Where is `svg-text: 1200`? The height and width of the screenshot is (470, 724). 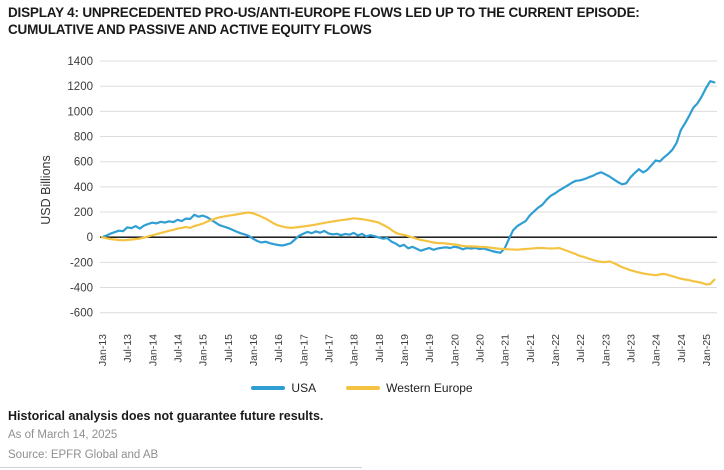 svg-text: 1200 is located at coordinates (80, 87).